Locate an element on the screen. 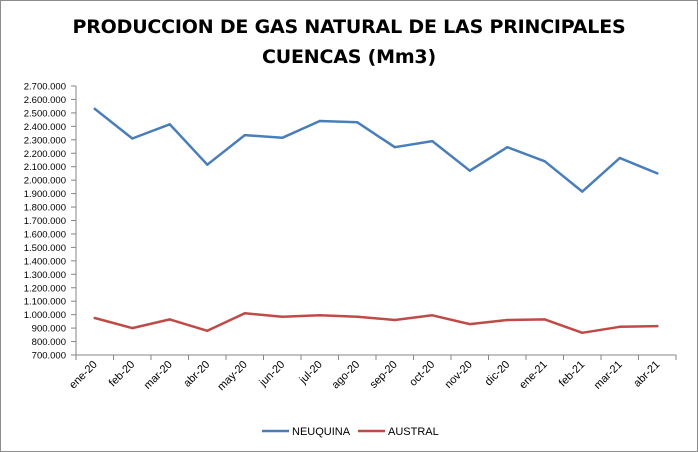  x-tick-label: ene-20 is located at coordinates (83, 375).